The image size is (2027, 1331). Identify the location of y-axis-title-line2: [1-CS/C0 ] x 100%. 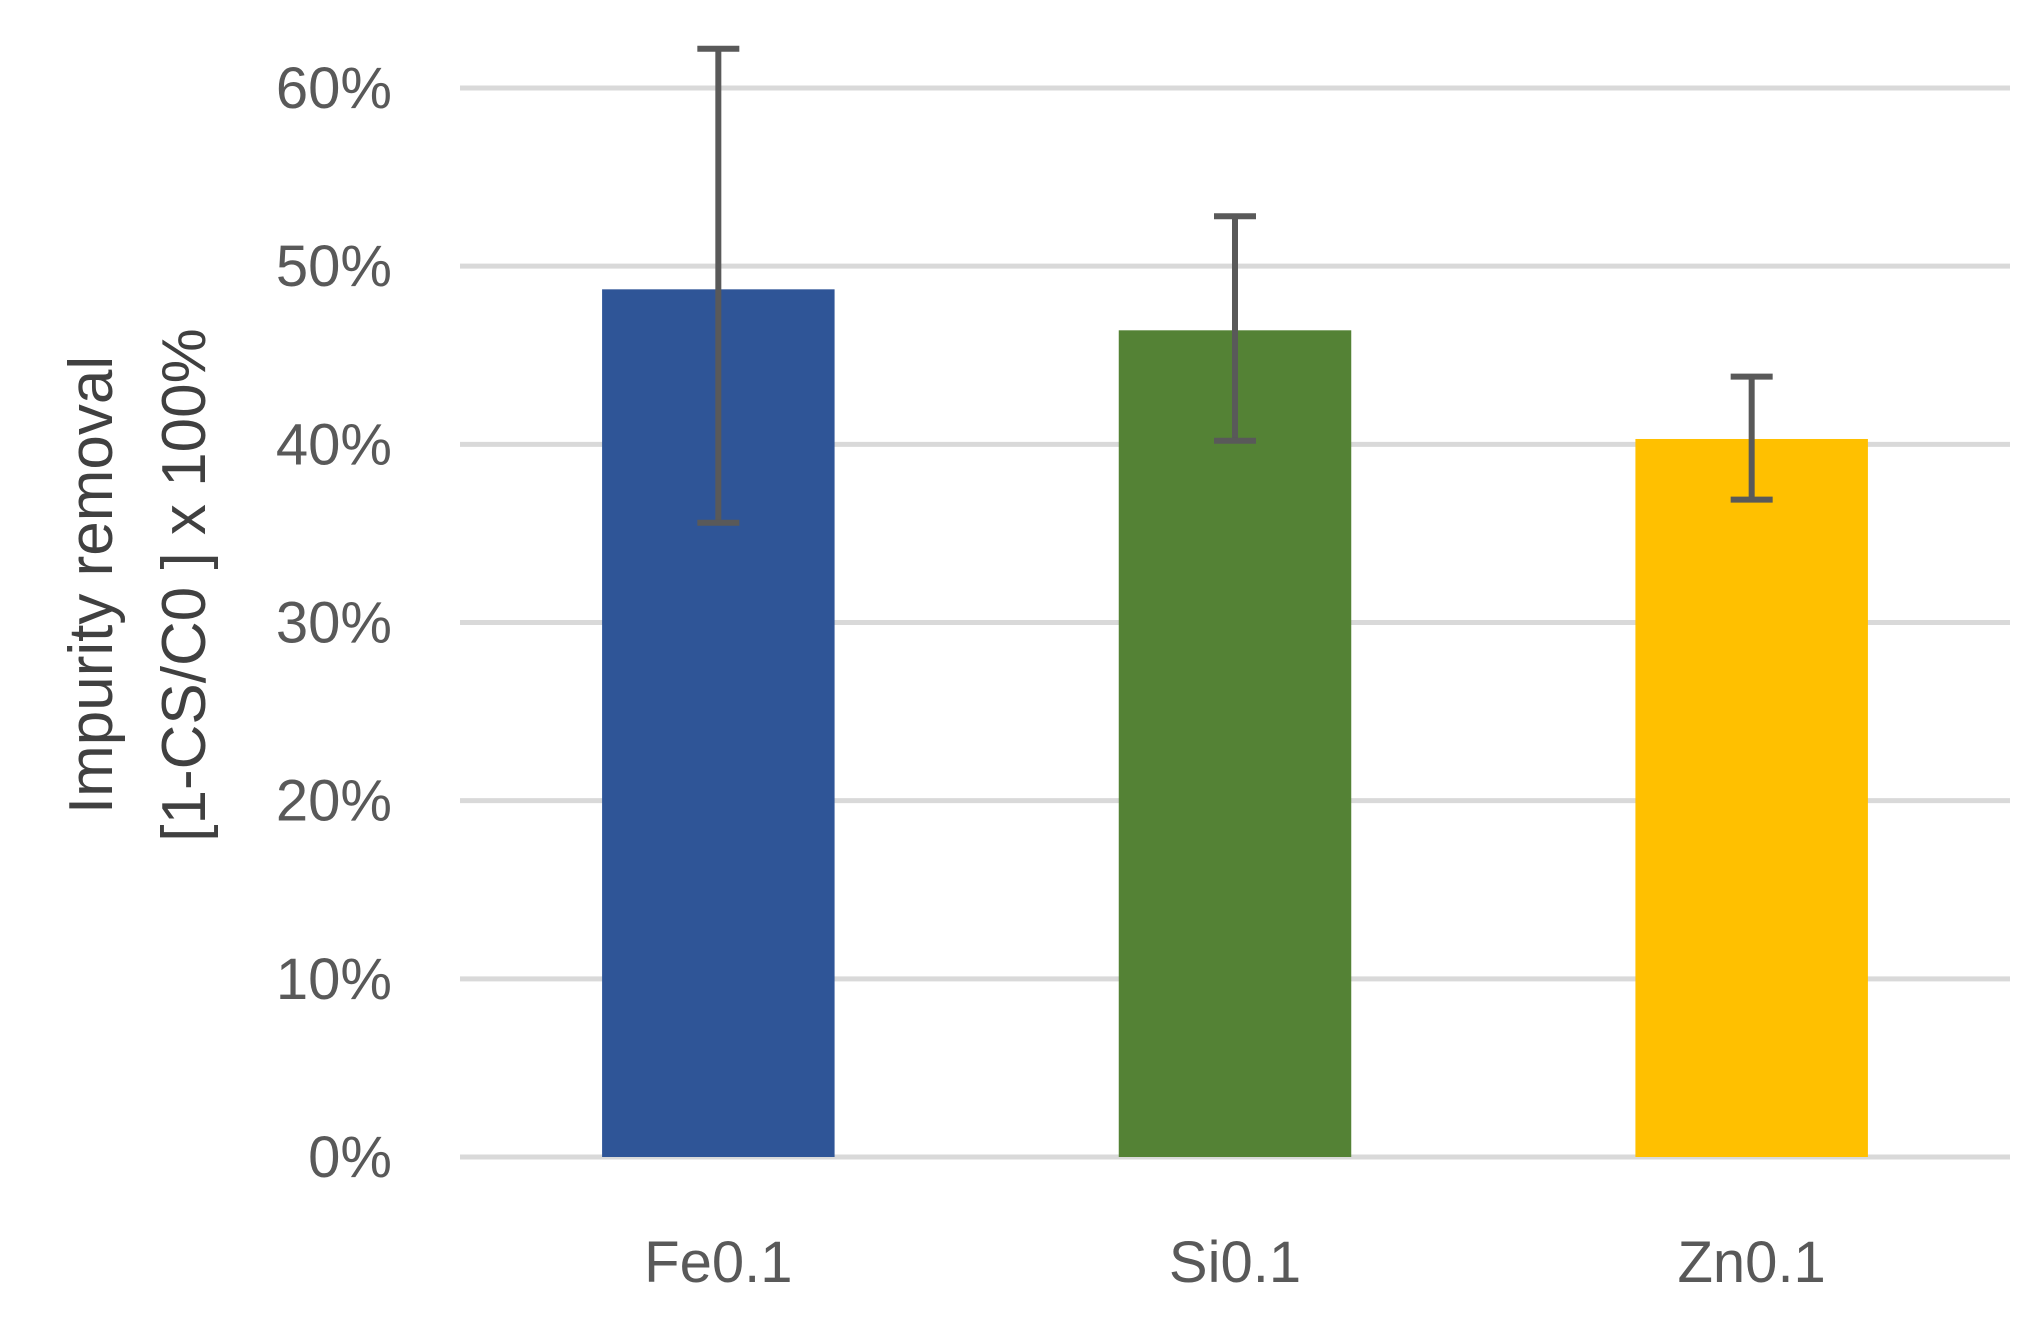
(184, 584).